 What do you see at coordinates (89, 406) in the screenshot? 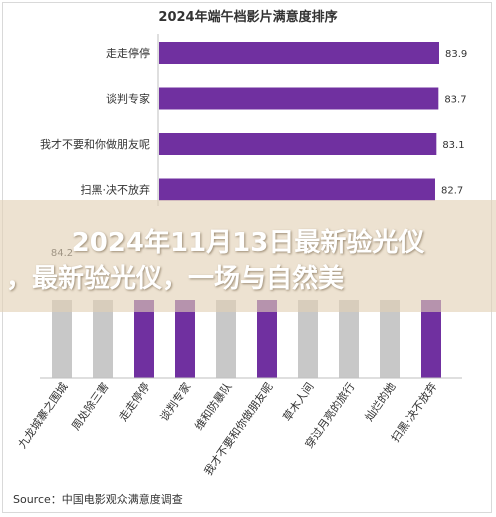
I see `category-label: 周处除三害` at bounding box center [89, 406].